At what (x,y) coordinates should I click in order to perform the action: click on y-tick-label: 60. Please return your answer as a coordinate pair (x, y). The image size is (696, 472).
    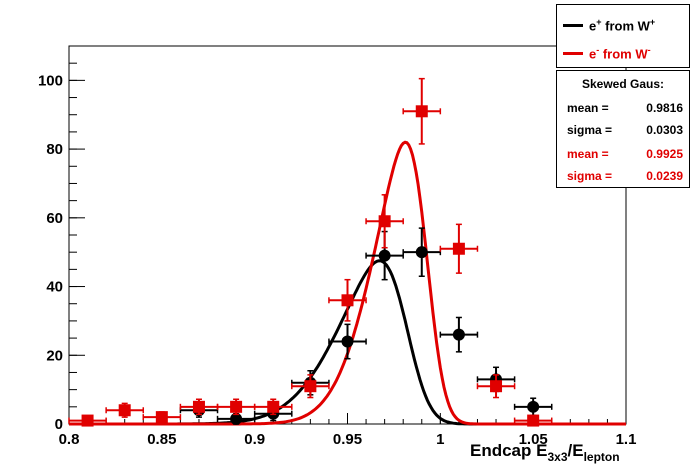
    Looking at the image, I should click on (54, 218).